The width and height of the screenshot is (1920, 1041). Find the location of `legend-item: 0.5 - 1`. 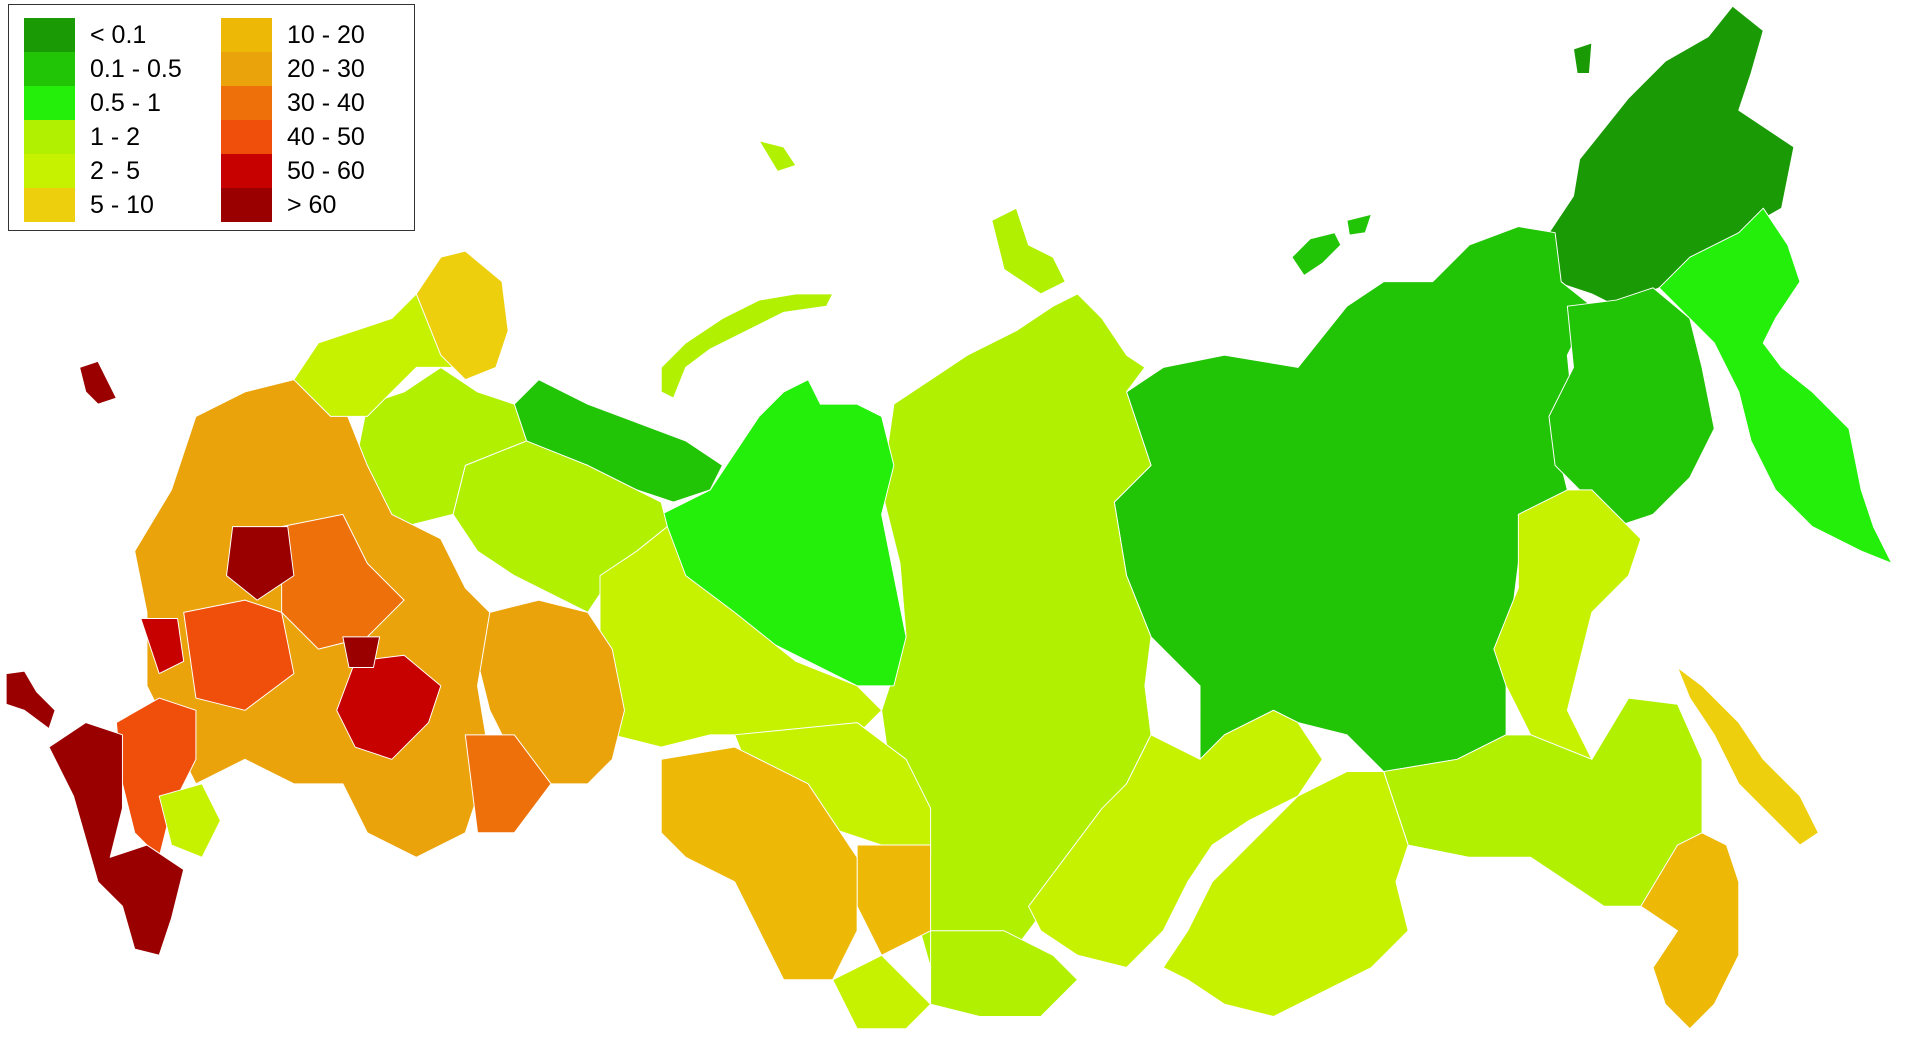

legend-item: 0.5 - 1 is located at coordinates (103, 103).